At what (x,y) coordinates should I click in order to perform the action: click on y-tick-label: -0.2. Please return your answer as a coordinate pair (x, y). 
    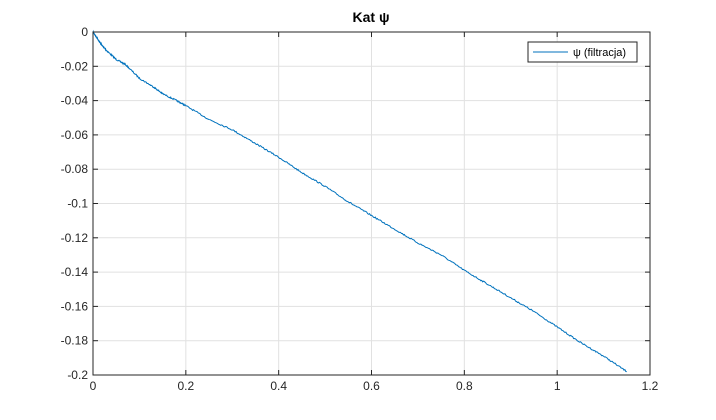
    Looking at the image, I should click on (77, 375).